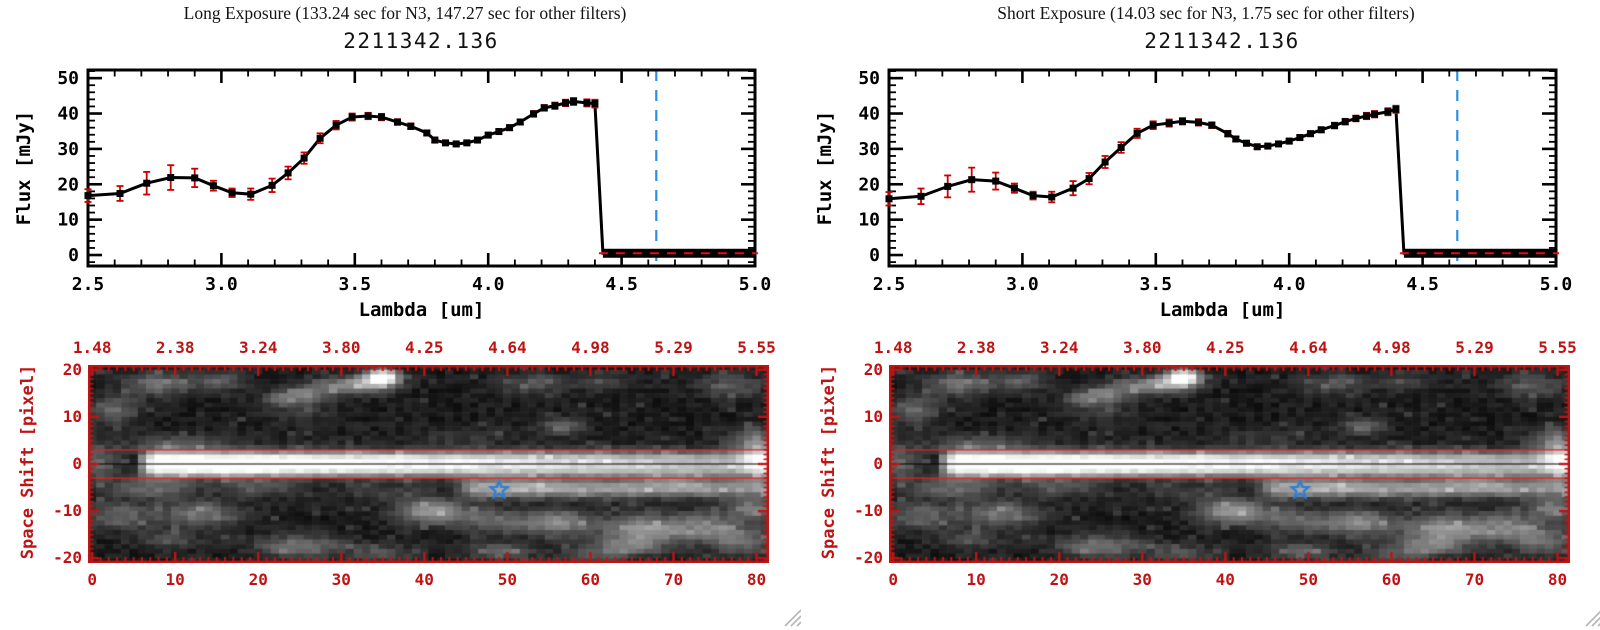  I want to click on x-tick-label: 4.5, so click(1422, 284).